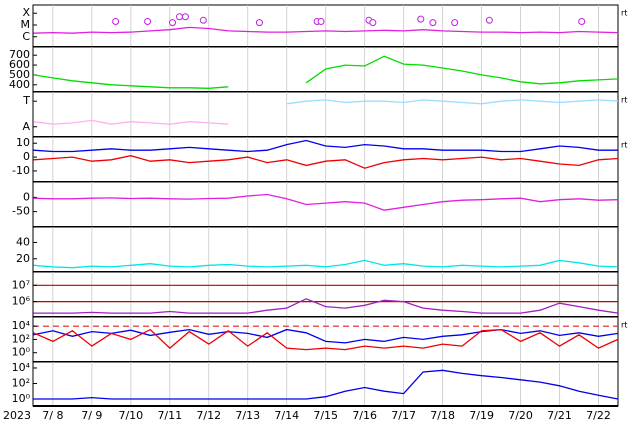 The width and height of the screenshot is (634, 424). Describe the element at coordinates (26, 100) in the screenshot. I see `y-tick-label: T` at that location.